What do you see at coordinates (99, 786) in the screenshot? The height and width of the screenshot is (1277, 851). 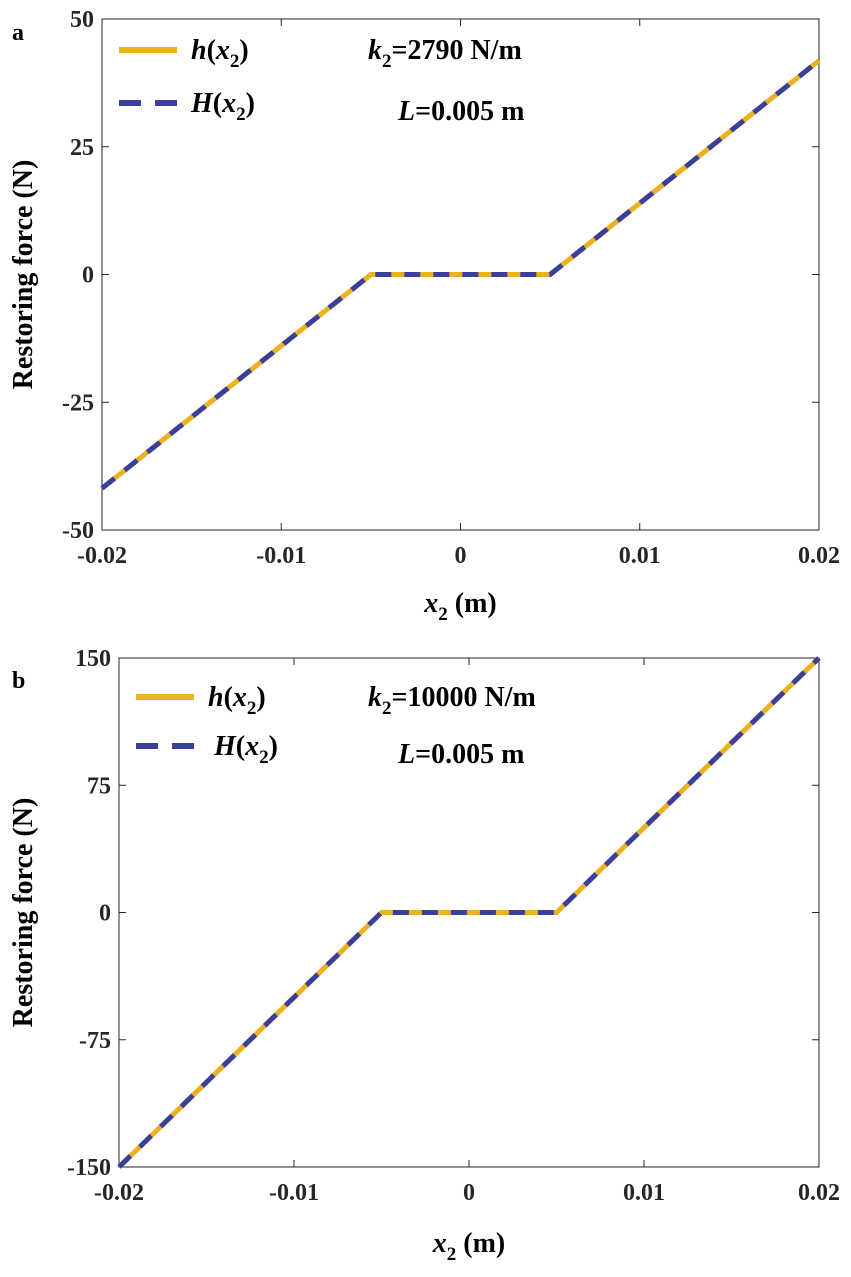 I see `y-tick-label: 75` at bounding box center [99, 786].